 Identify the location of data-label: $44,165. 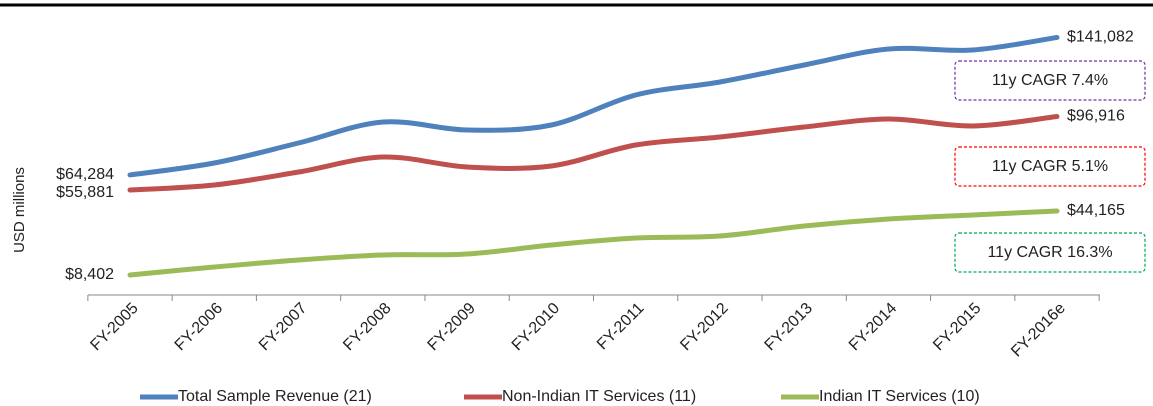
(1096, 210).